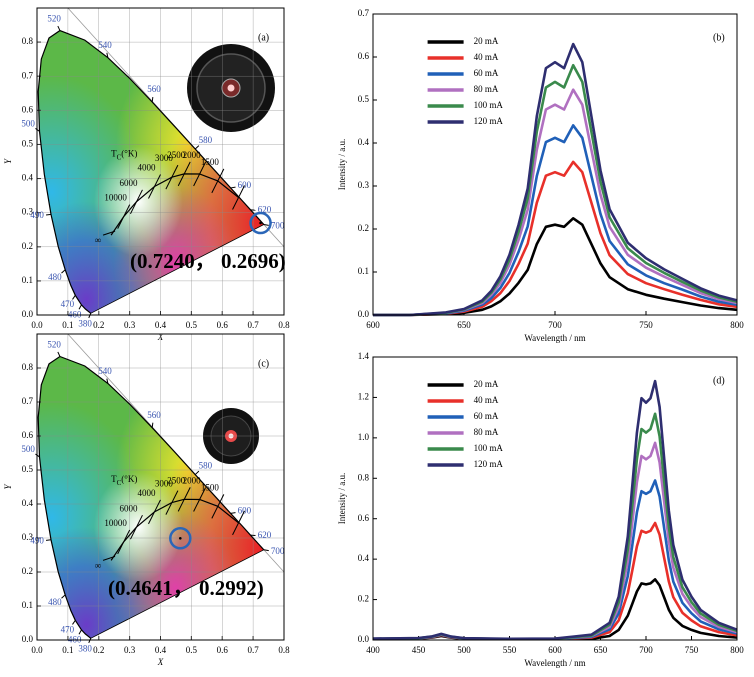 This screenshot has height=677, width=754. I want to click on purple-line, so click(177, 594).